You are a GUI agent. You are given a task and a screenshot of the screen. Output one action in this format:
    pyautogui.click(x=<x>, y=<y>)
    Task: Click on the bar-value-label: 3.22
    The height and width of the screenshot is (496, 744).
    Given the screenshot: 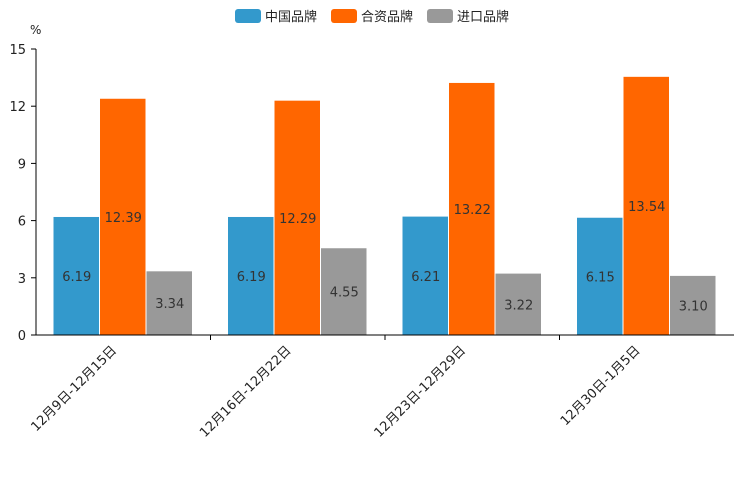 What is the action you would take?
    pyautogui.click(x=518, y=305)
    